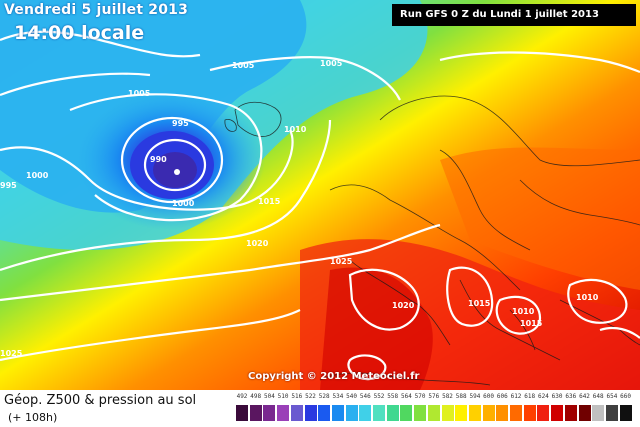  I want to click on scale-tick-label: 504, so click(269, 396).